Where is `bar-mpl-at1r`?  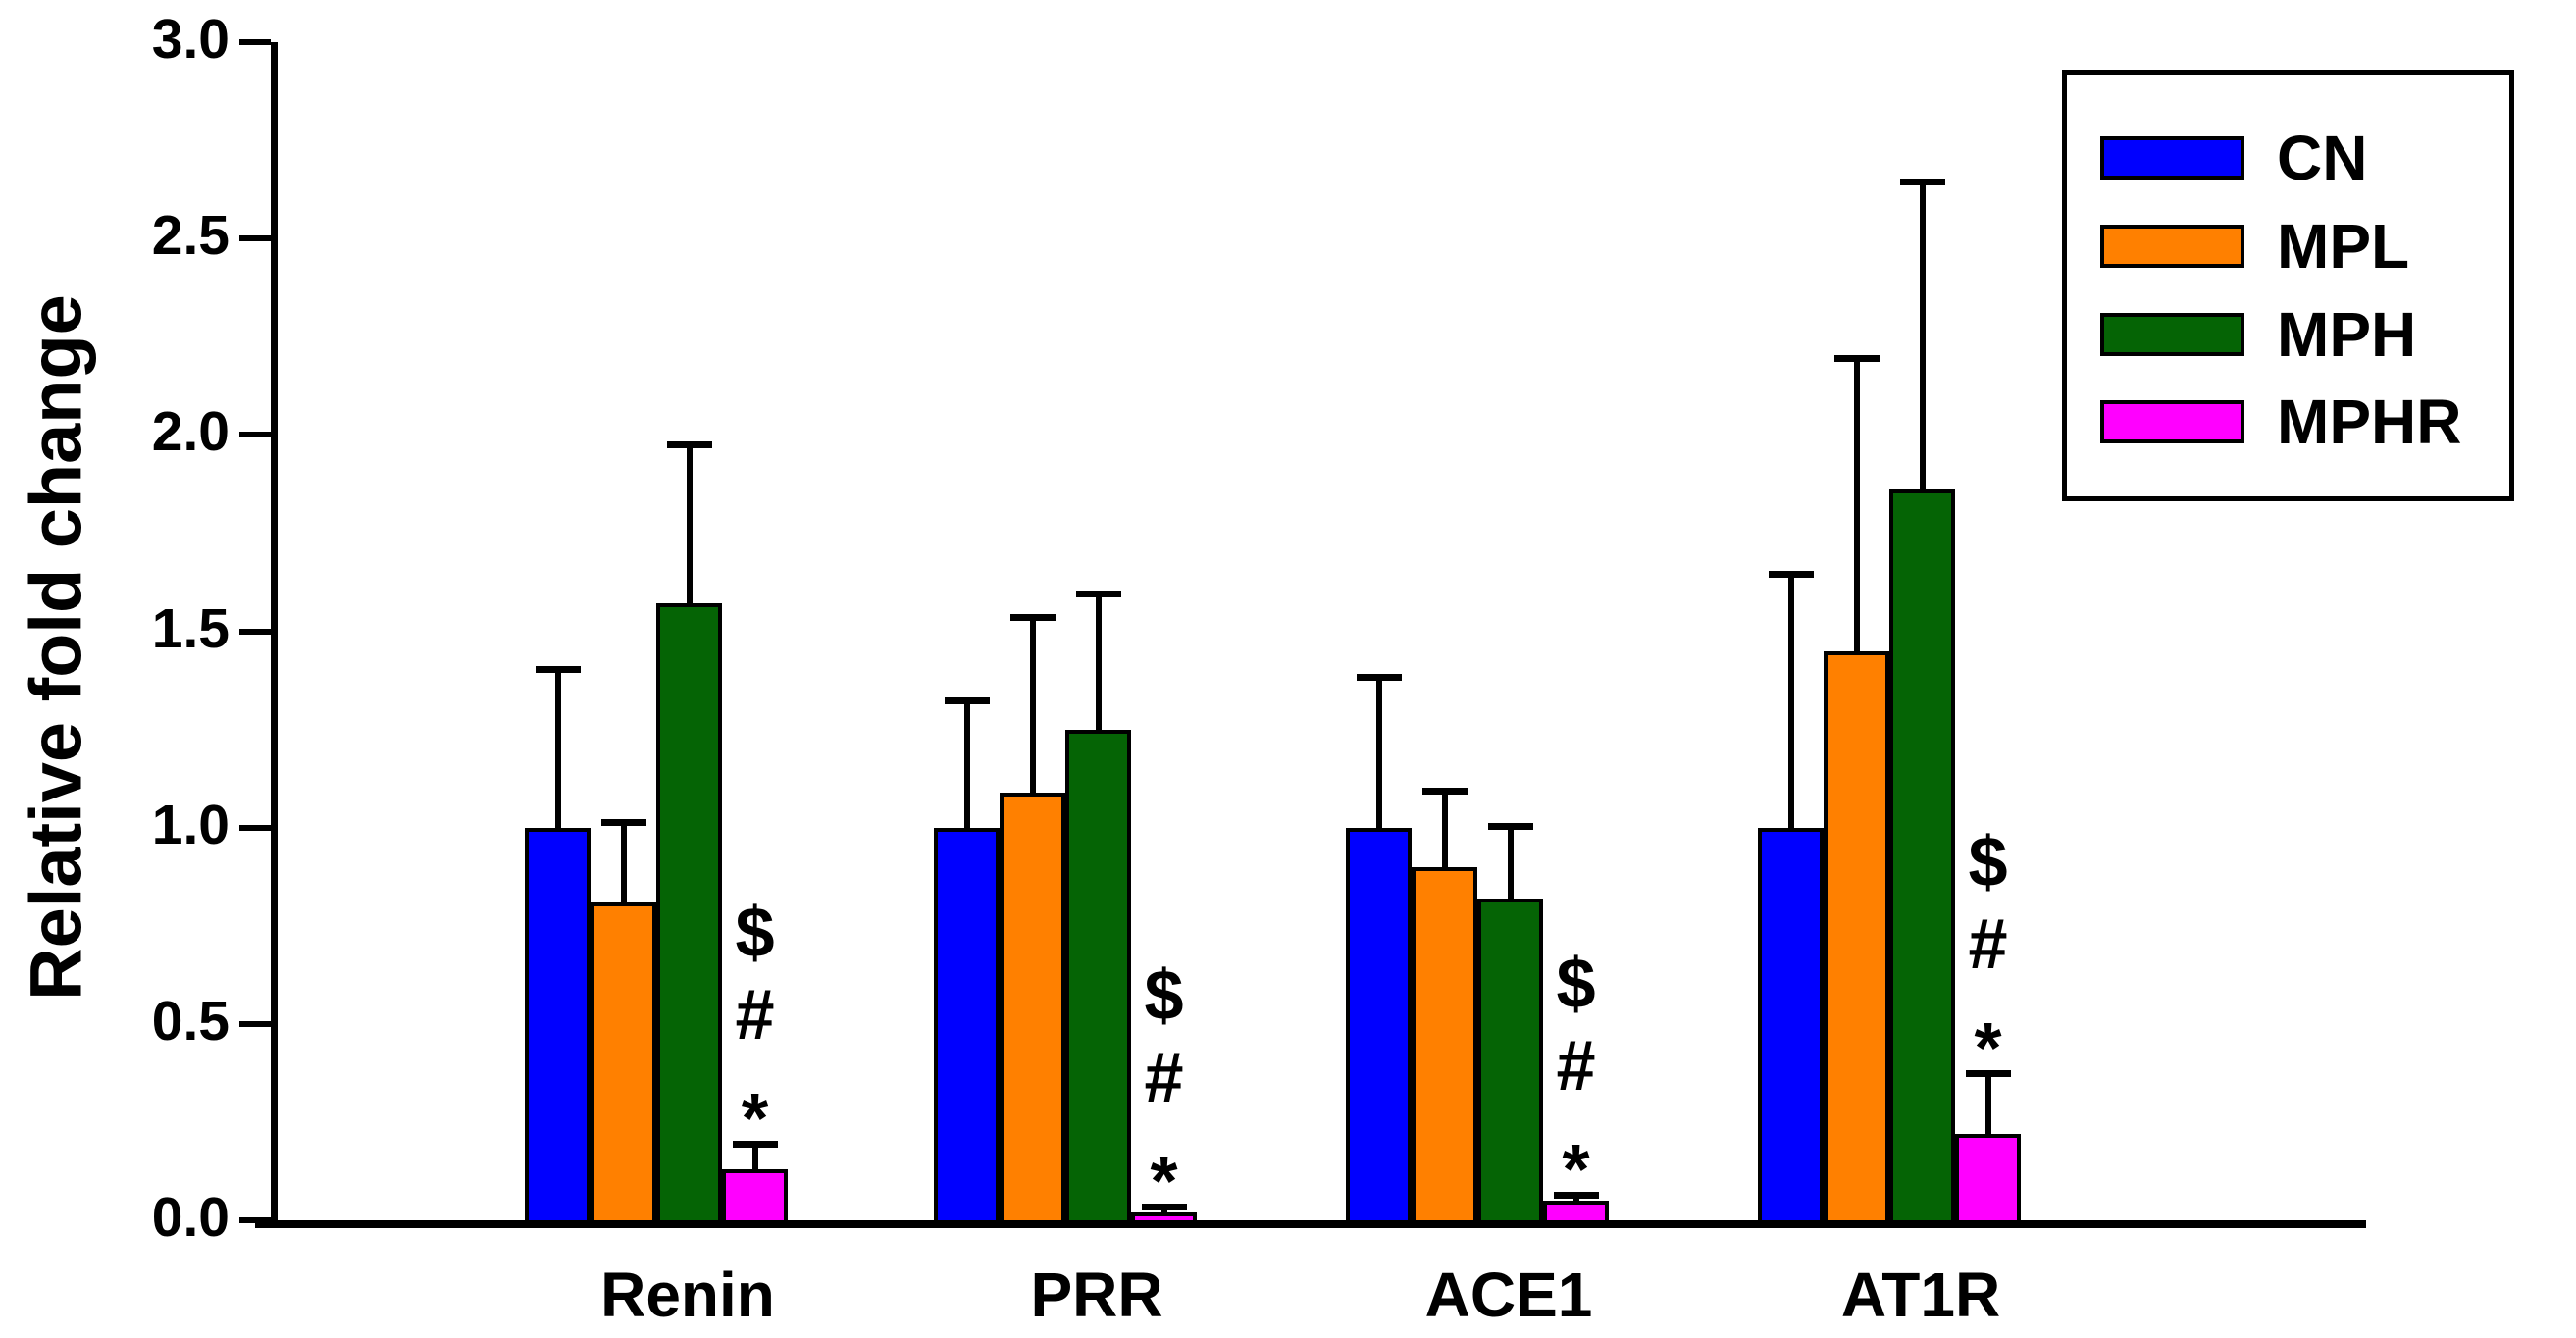
bar-mpl-at1r is located at coordinates (1856, 937).